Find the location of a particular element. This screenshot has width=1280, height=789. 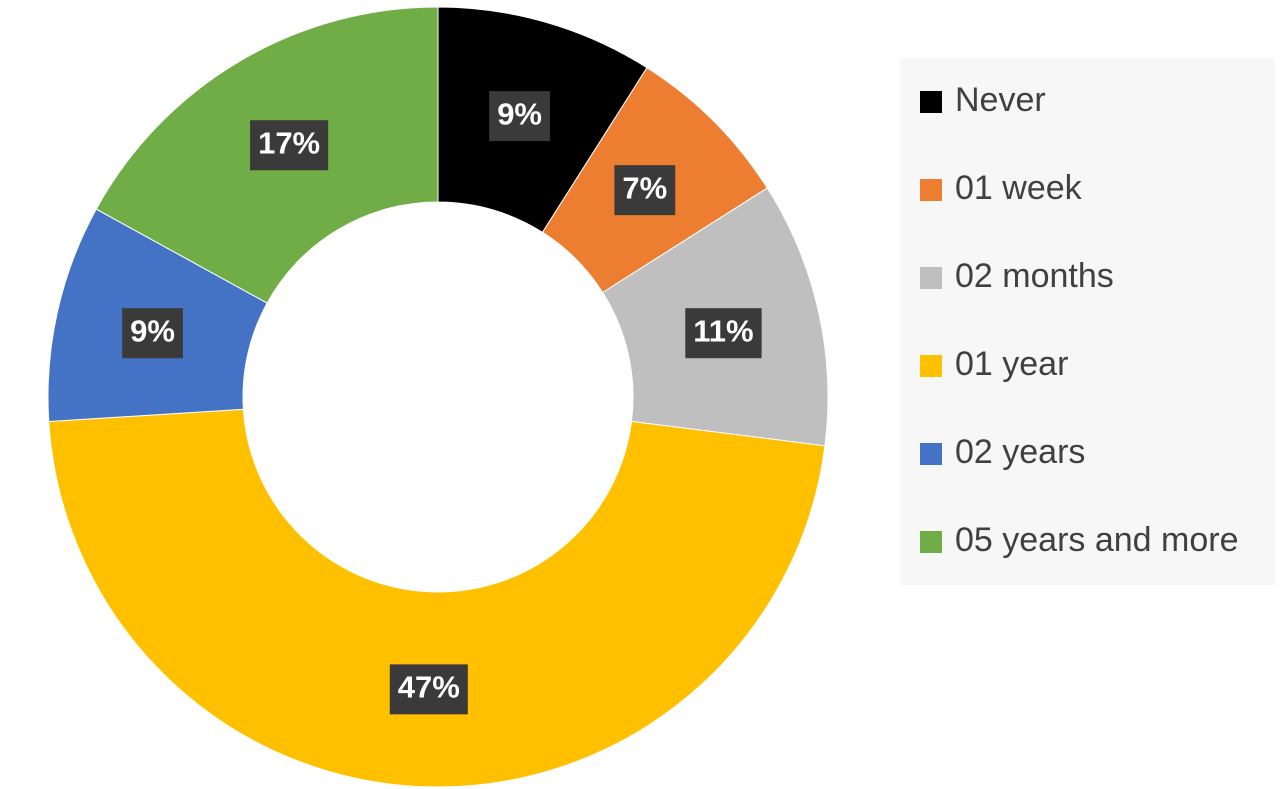

data-label: 47% is located at coordinates (429, 687).